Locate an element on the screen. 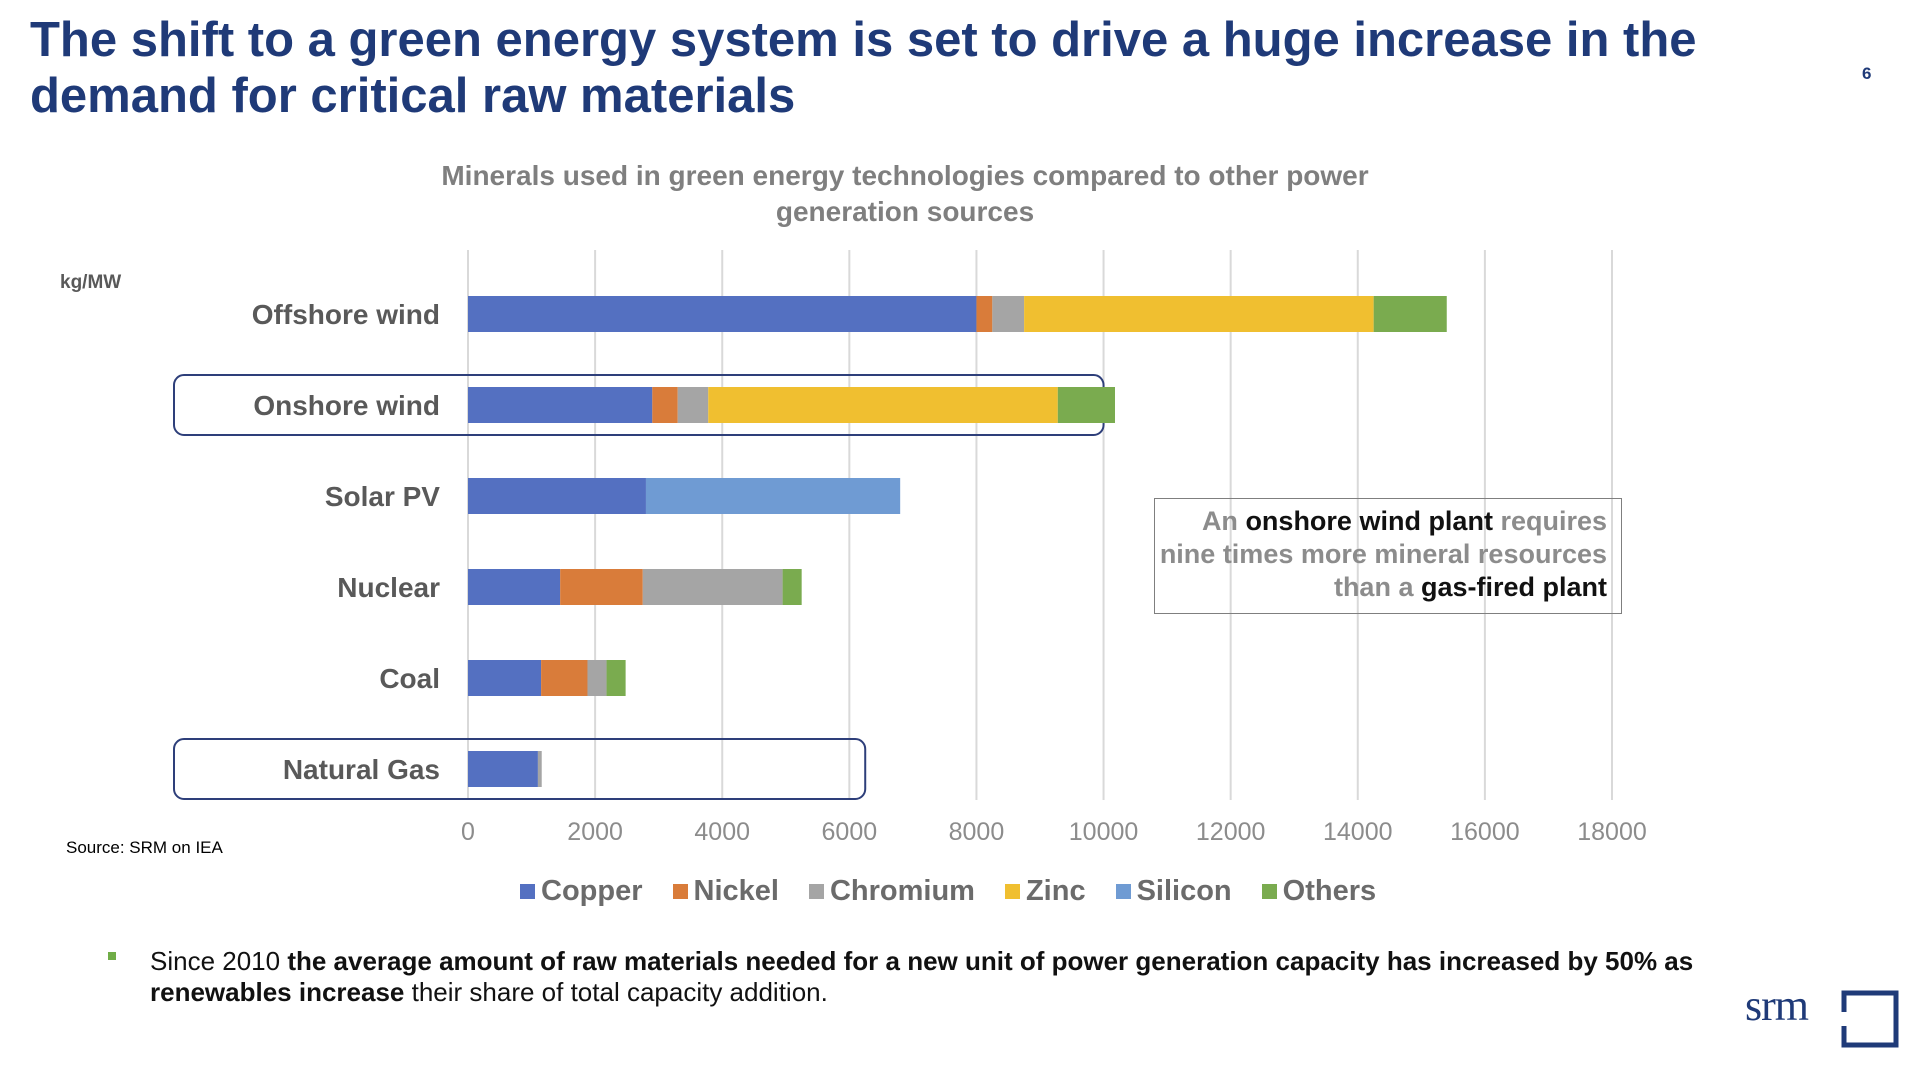  source-note: Source: SRM on IEA is located at coordinates (144, 847).